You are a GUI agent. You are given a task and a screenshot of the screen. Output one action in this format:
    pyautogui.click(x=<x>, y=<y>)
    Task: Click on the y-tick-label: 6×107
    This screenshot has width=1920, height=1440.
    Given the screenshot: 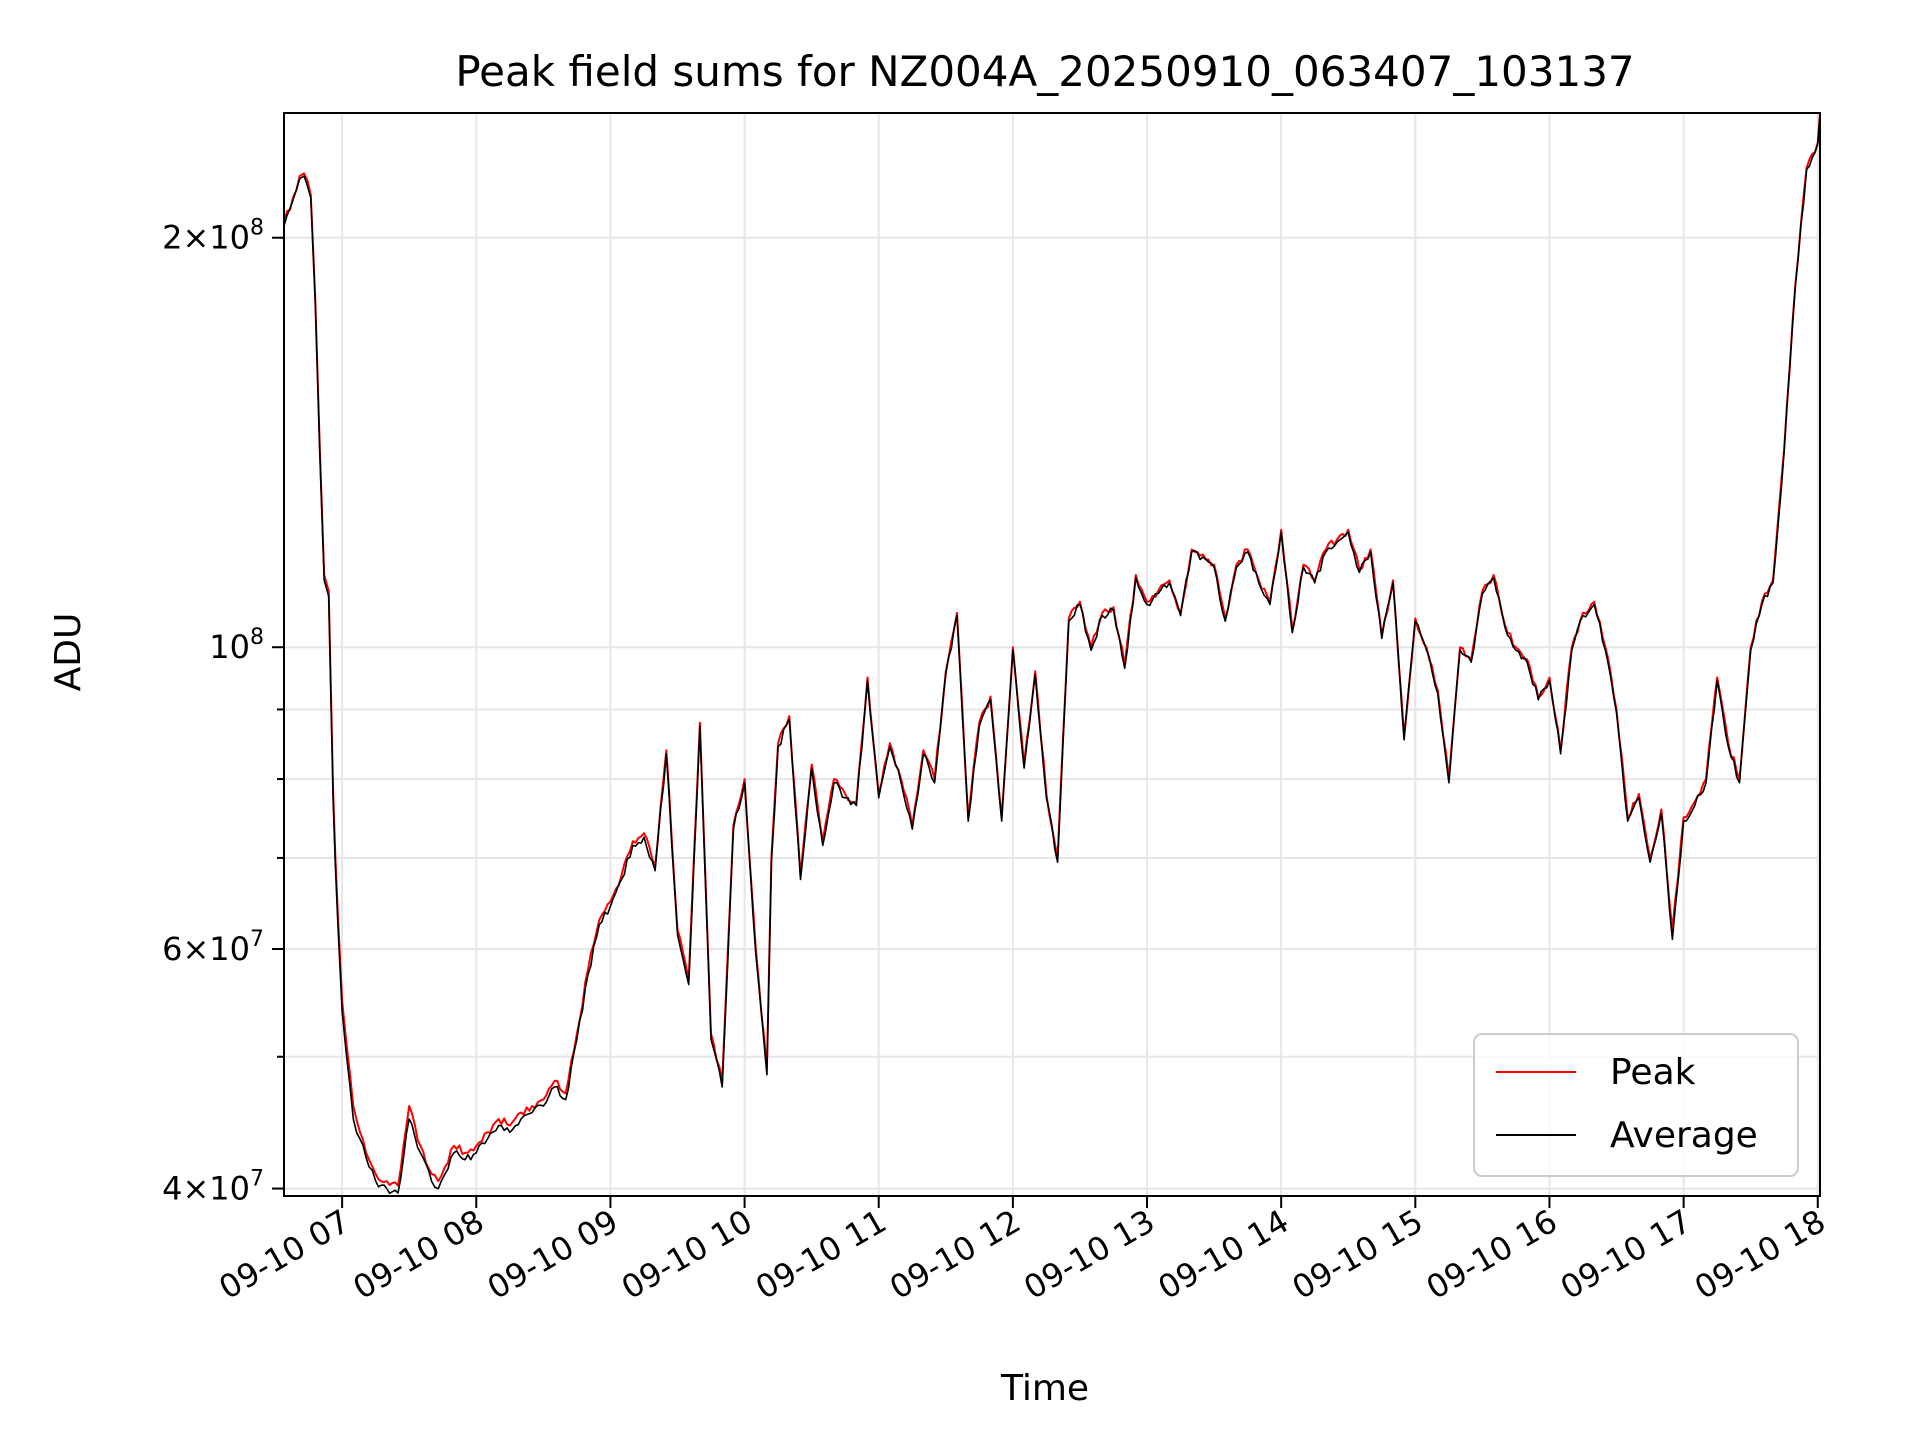 What is the action you would take?
    pyautogui.click(x=213, y=947)
    